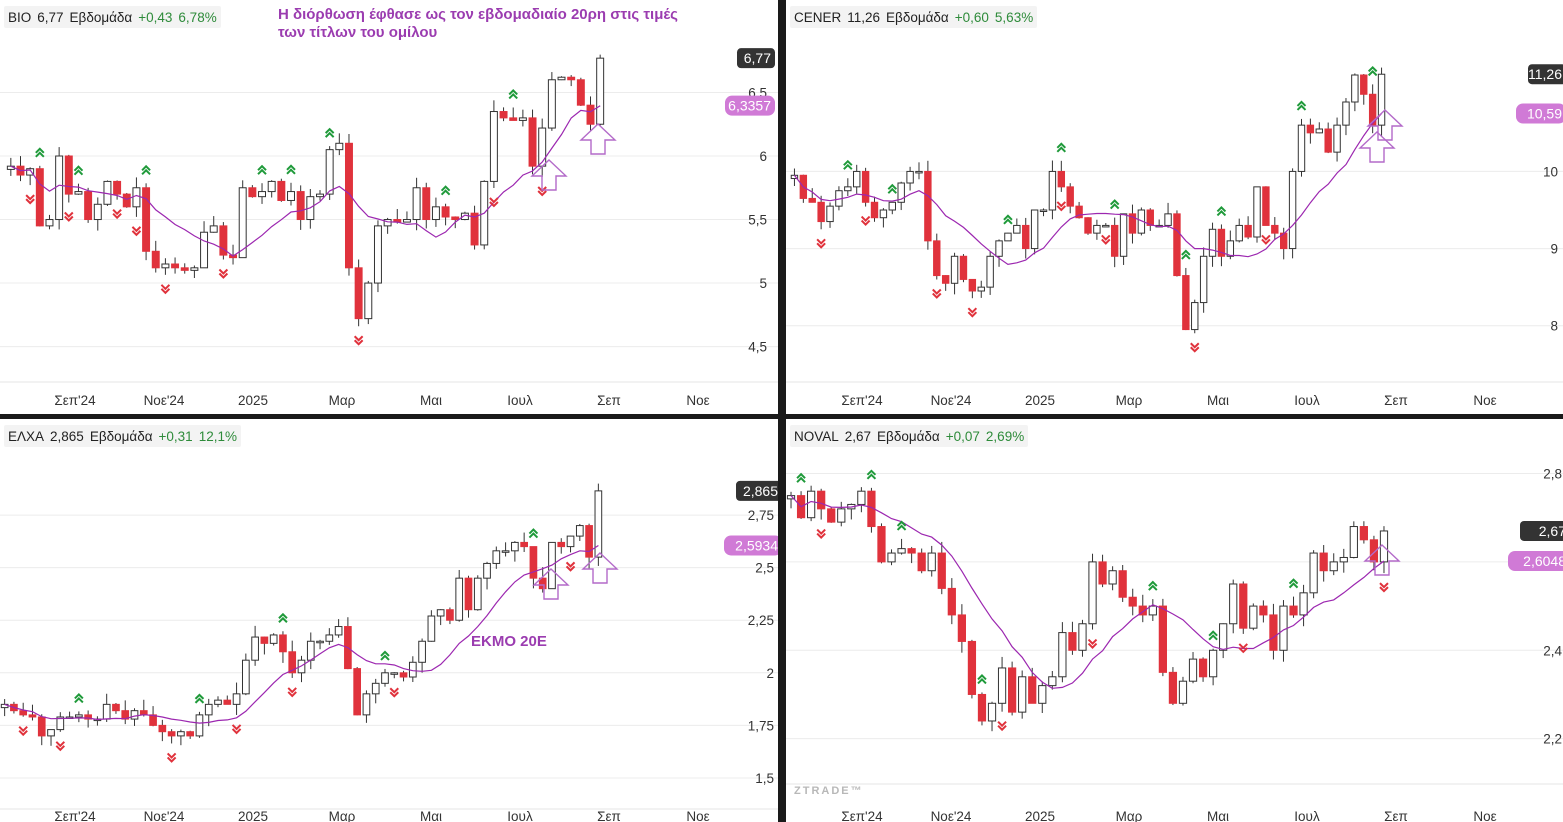 The width and height of the screenshot is (1563, 822). I want to click on moving-average-line, so click(305, 181).